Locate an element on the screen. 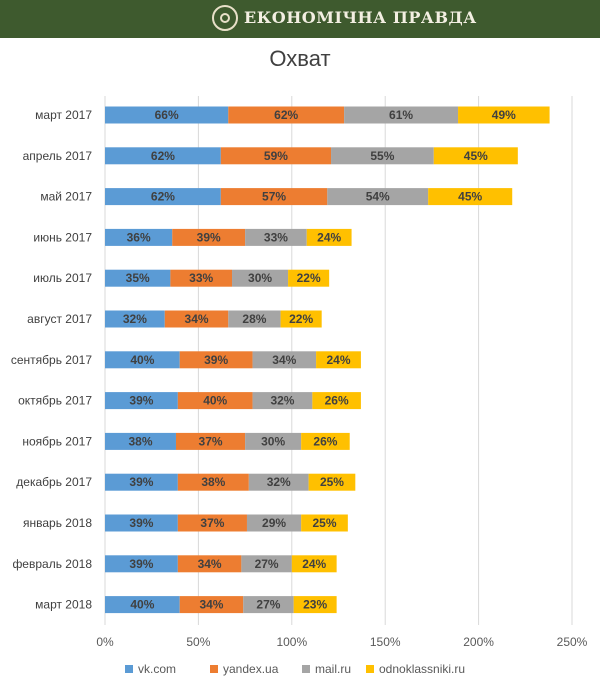 Image resolution: width=600 pixels, height=689 pixels. data-label: 40% is located at coordinates (215, 401).